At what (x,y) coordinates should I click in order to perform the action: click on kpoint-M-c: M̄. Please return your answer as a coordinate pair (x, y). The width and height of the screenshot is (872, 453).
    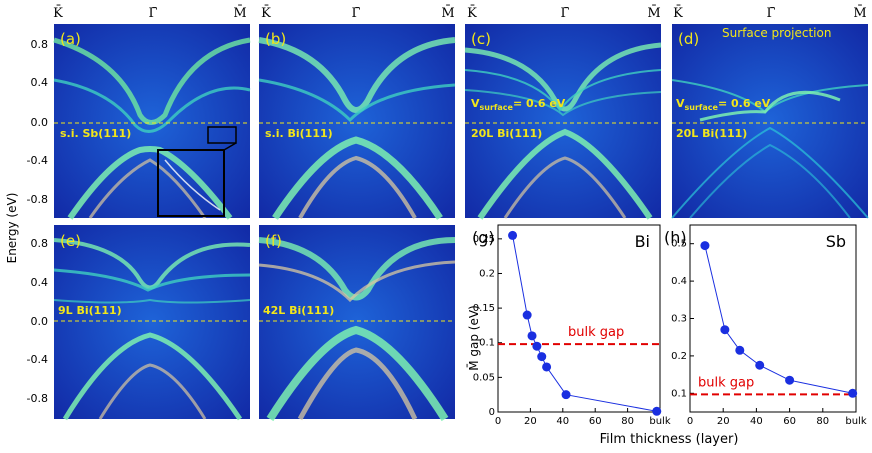
    Looking at the image, I should click on (653, 13).